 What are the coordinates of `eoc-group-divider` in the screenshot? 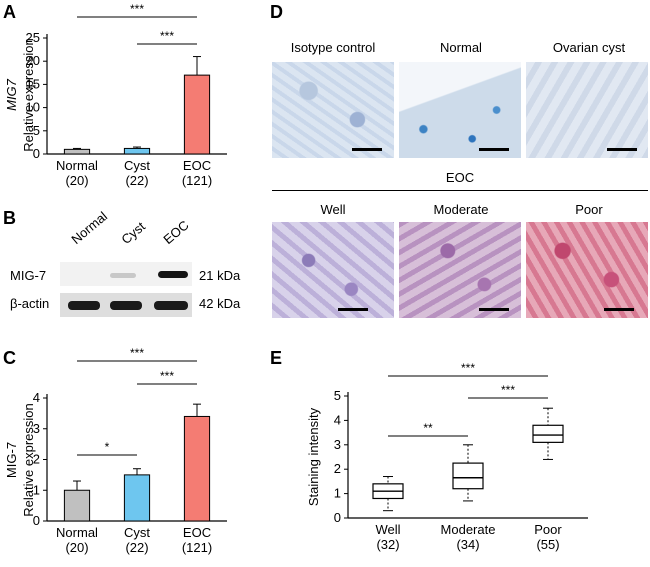 It's located at (460, 190).